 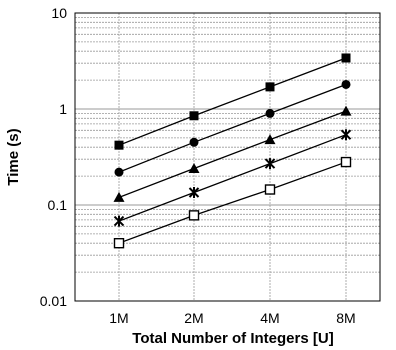 I want to click on x-tick-label: 1M, so click(x=118, y=318).